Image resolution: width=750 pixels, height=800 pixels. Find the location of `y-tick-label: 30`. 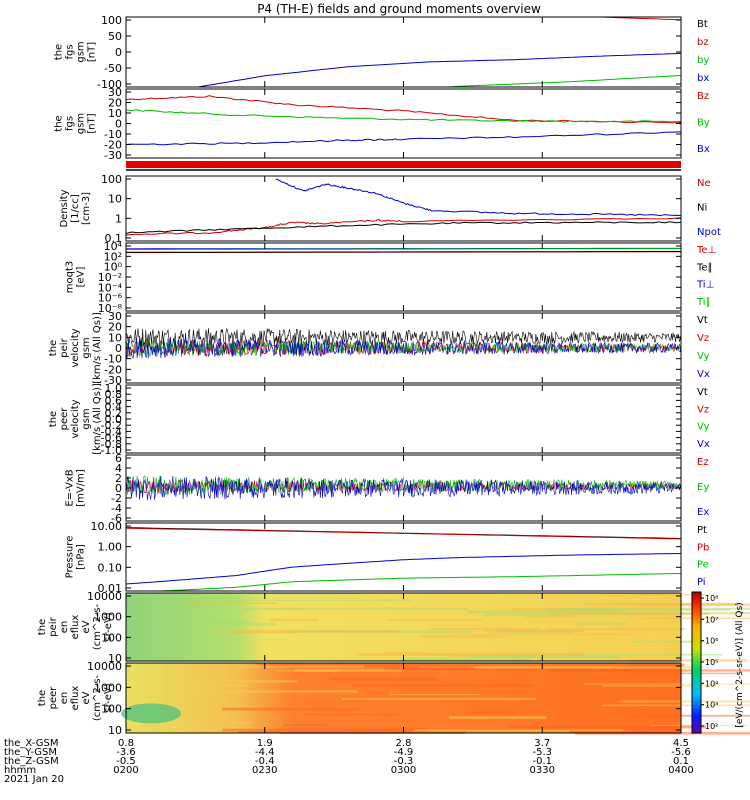

y-tick-label: 30 is located at coordinates (115, 92).